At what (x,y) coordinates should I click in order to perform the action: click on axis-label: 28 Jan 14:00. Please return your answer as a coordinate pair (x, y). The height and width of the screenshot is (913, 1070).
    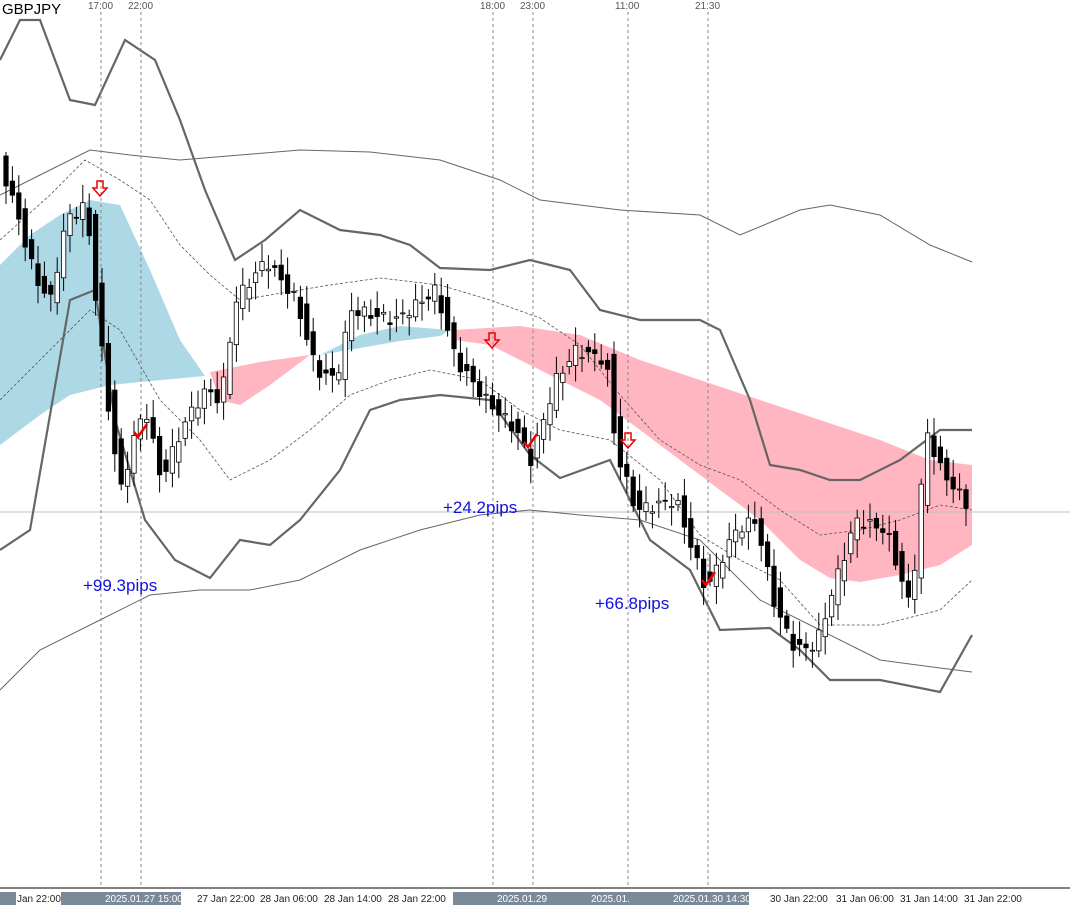
    Looking at the image, I should click on (353, 899).